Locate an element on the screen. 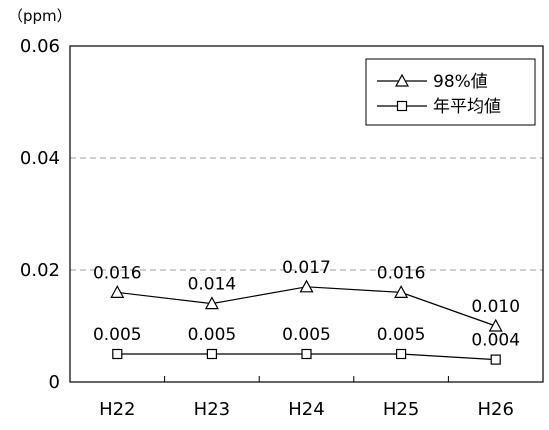 Image resolution: width=549 pixels, height=430 pixels. unit-label: （ppm） is located at coordinates (40, 16).